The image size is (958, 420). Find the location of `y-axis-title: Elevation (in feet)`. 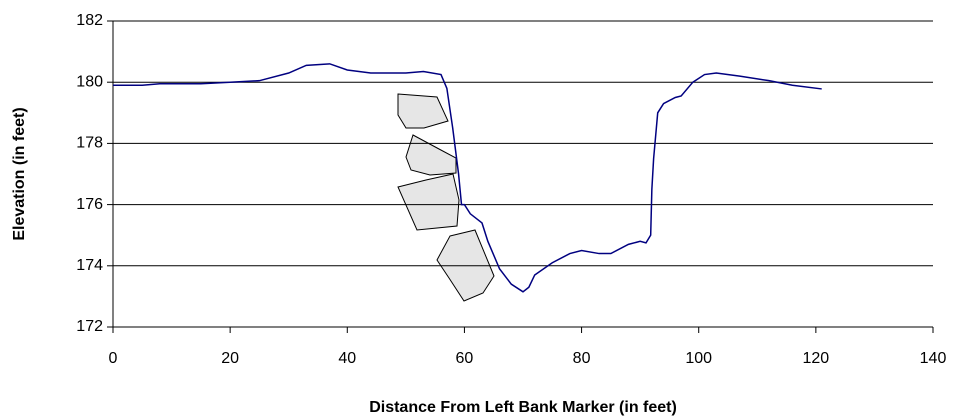

y-axis-title: Elevation (in feet) is located at coordinates (19, 173).